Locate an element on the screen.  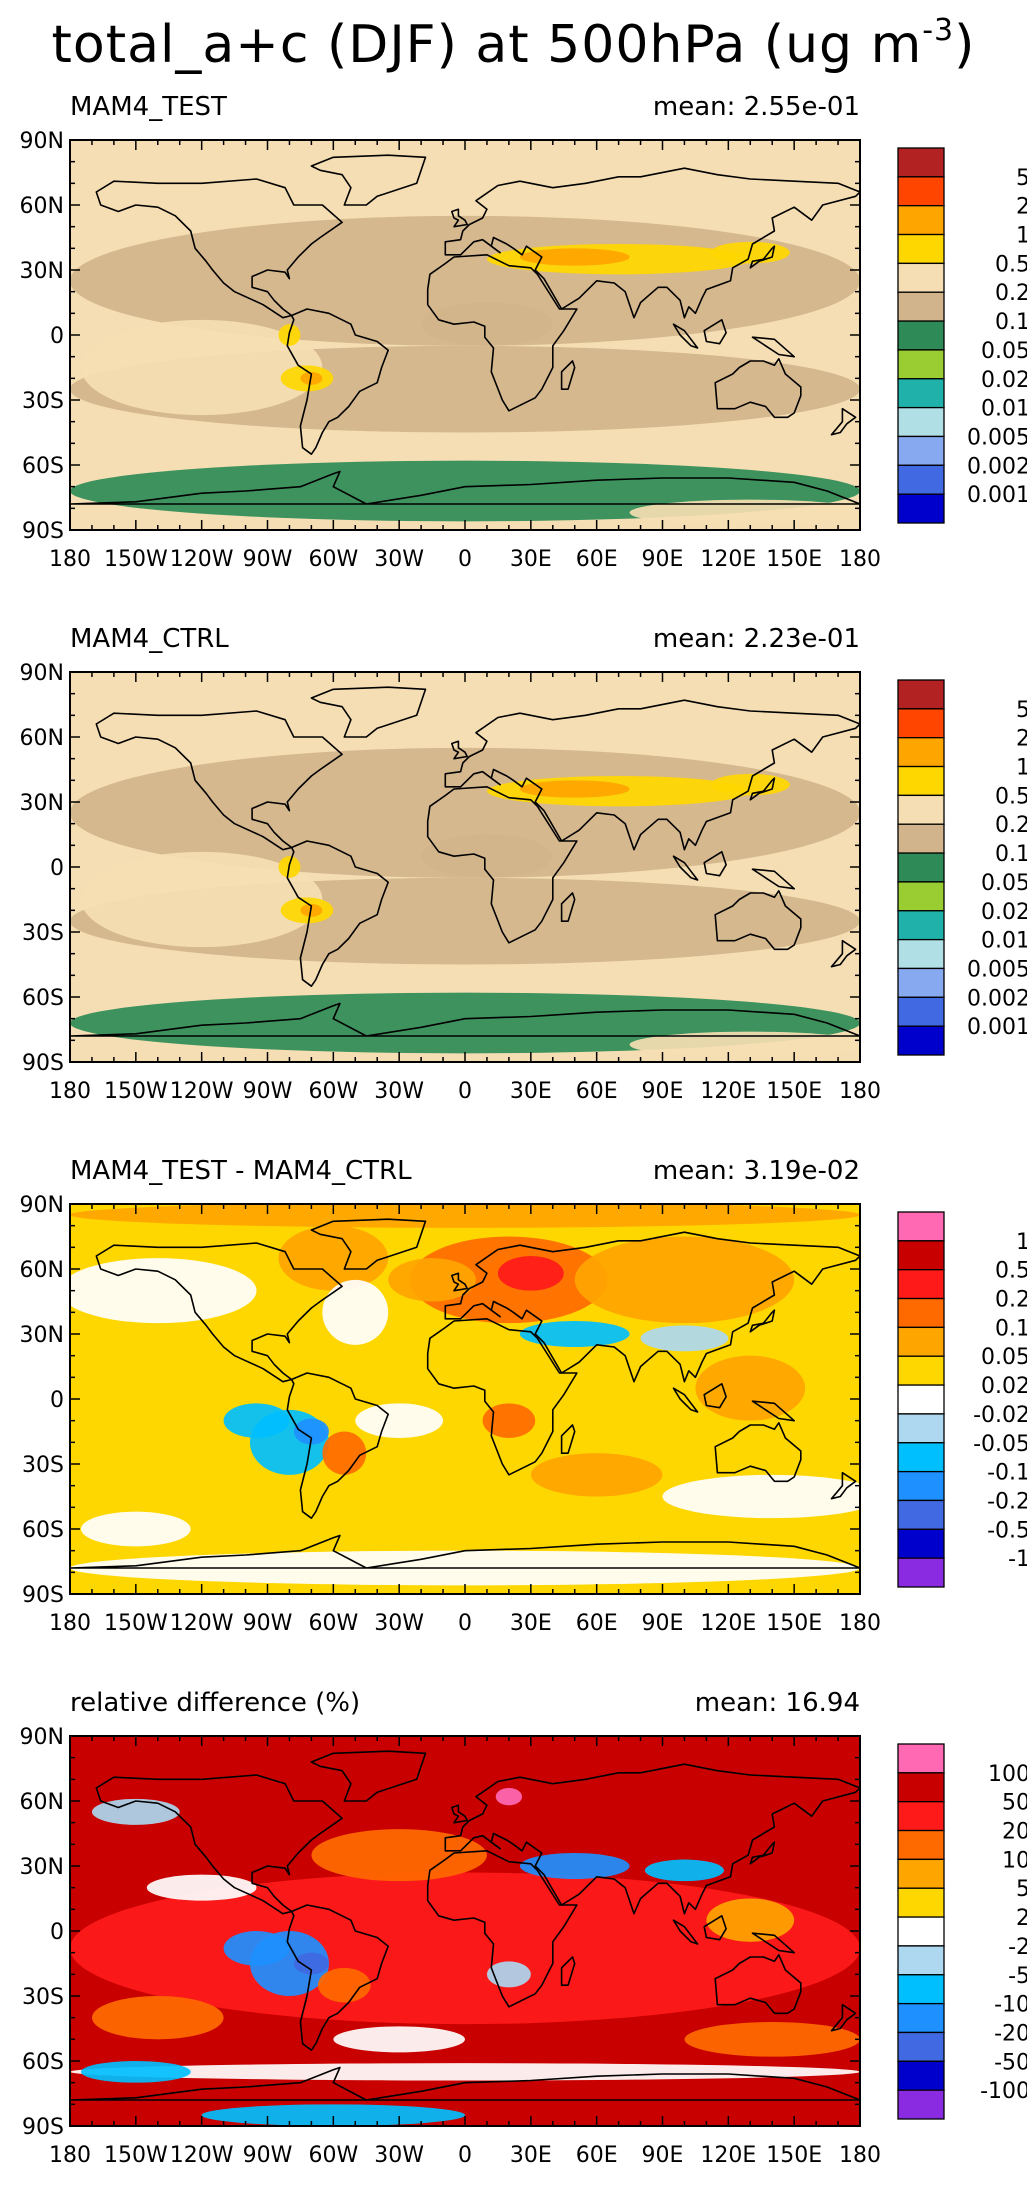
colorbar-label: -0.5 is located at coordinates (1007, 1530).